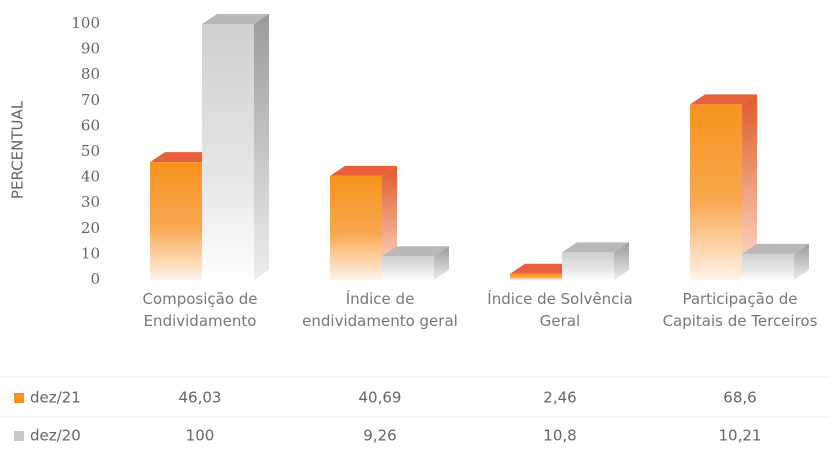  I want to click on y-tick-label: 50, so click(90, 151).